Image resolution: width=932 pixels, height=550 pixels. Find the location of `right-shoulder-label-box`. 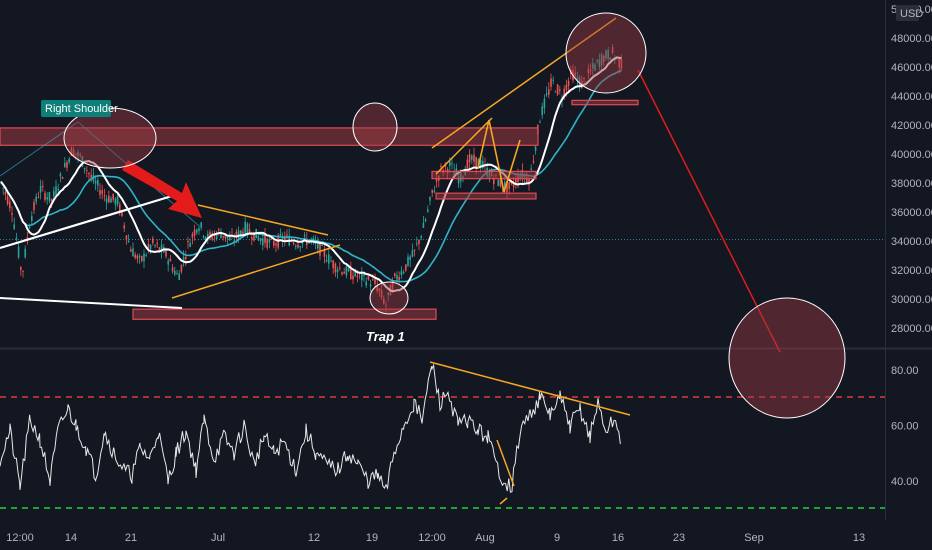

right-shoulder-label-box is located at coordinates (76, 108).